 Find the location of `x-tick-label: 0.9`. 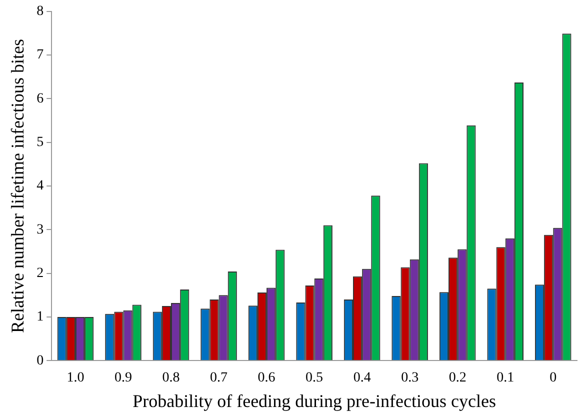

x-tick-label: 0.9 is located at coordinates (123, 378).